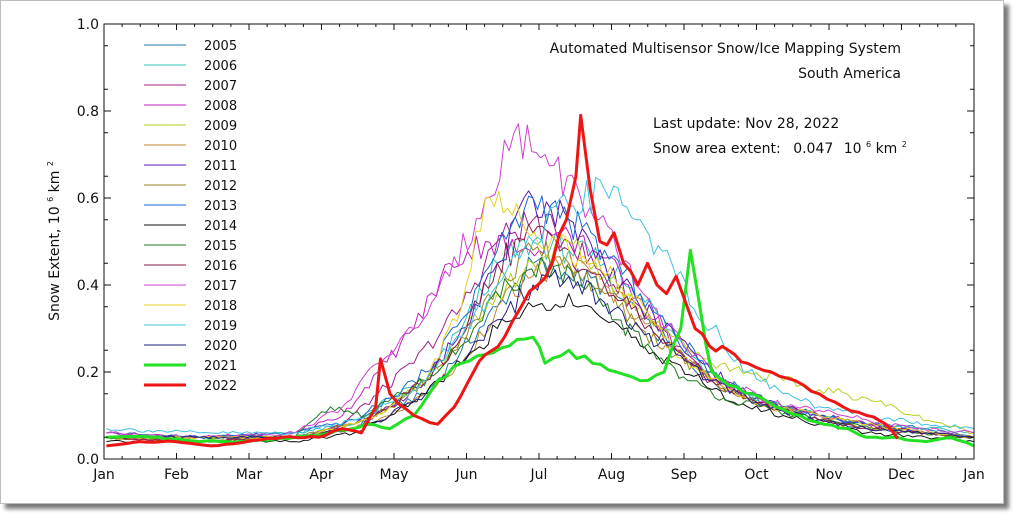 The height and width of the screenshot is (514, 1014). Describe the element at coordinates (853, 149) in the screenshot. I see `extent-unit: 10` at that location.